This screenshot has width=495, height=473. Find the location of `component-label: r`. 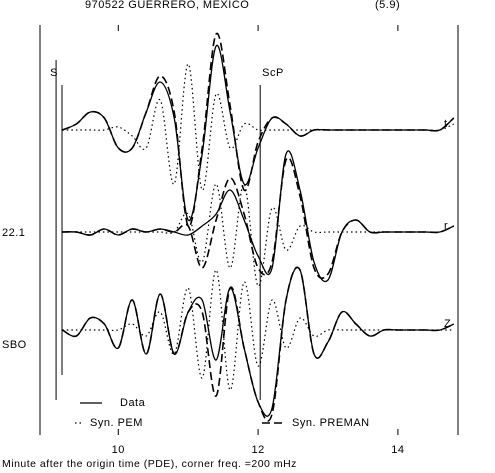

component-label: r is located at coordinates (446, 226).